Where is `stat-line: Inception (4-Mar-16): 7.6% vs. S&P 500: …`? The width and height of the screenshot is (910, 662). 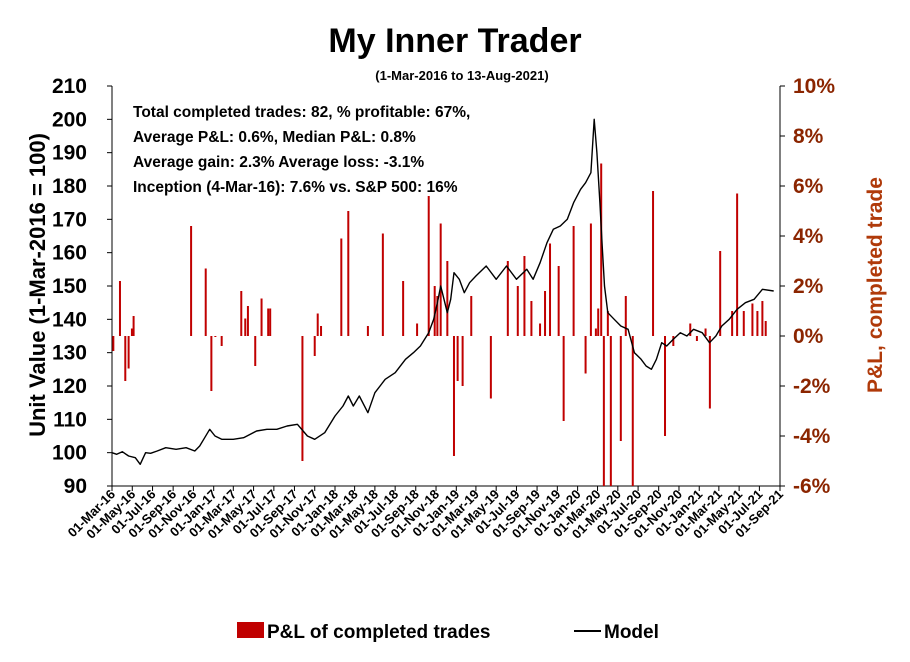
stat-line: Inception (4-Mar-16): 7.6% vs. S&P 500: … is located at coordinates (295, 187).